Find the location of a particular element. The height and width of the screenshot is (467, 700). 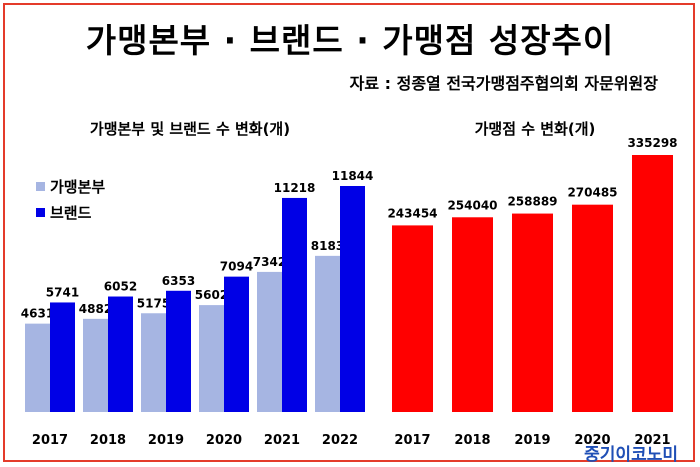

data-label: 4631 is located at coordinates (37, 314).